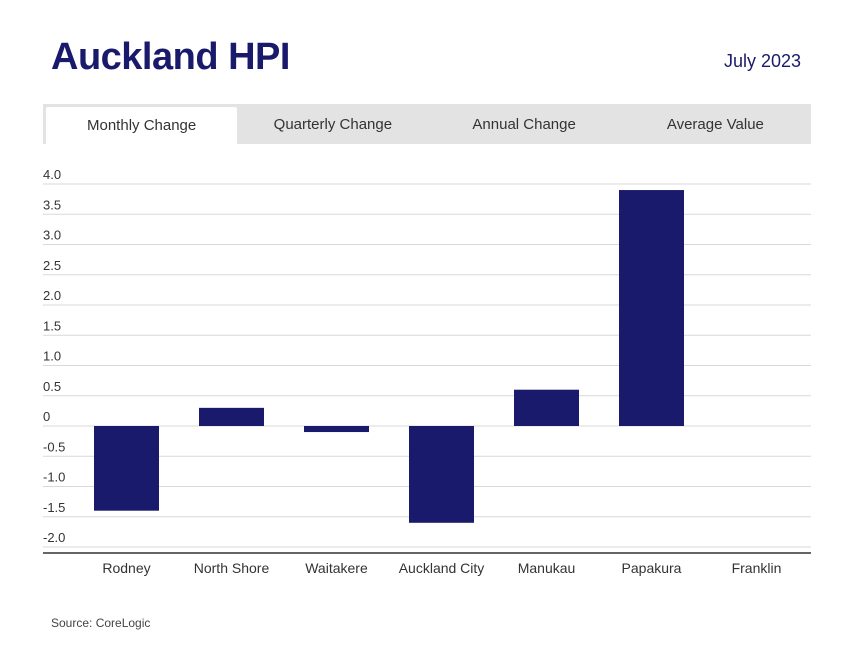 The width and height of the screenshot is (843, 647). I want to click on x-tick-label: Auckland City, so click(442, 568).